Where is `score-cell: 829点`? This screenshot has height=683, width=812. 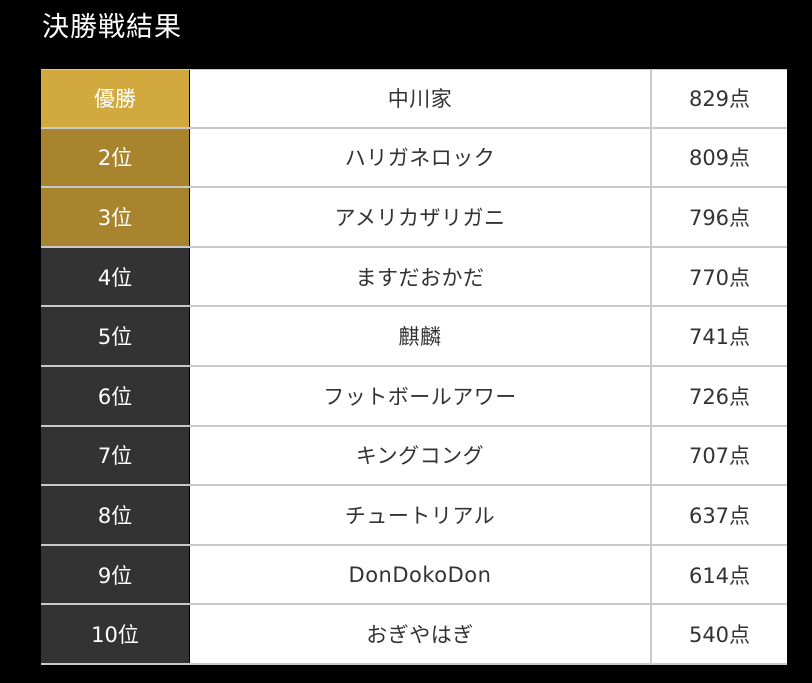
score-cell: 829点 is located at coordinates (719, 98).